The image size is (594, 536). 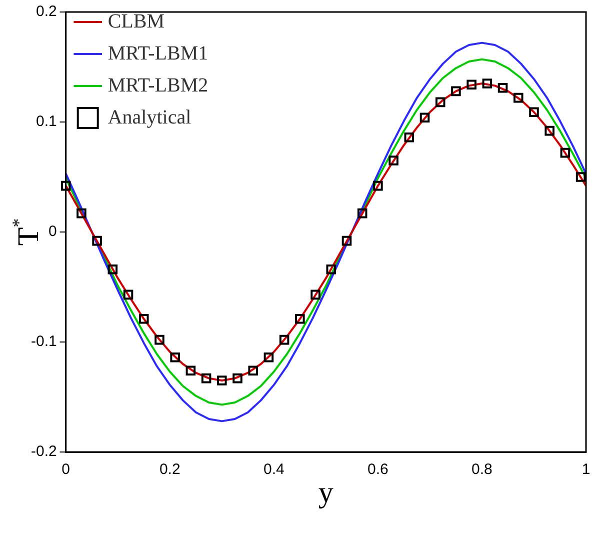 What do you see at coordinates (136, 21) in the screenshot?
I see `legend-label: CLBM` at bounding box center [136, 21].